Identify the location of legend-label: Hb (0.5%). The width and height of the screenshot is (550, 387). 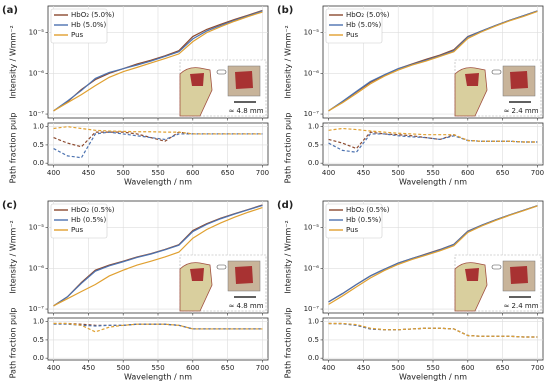
(88, 220).